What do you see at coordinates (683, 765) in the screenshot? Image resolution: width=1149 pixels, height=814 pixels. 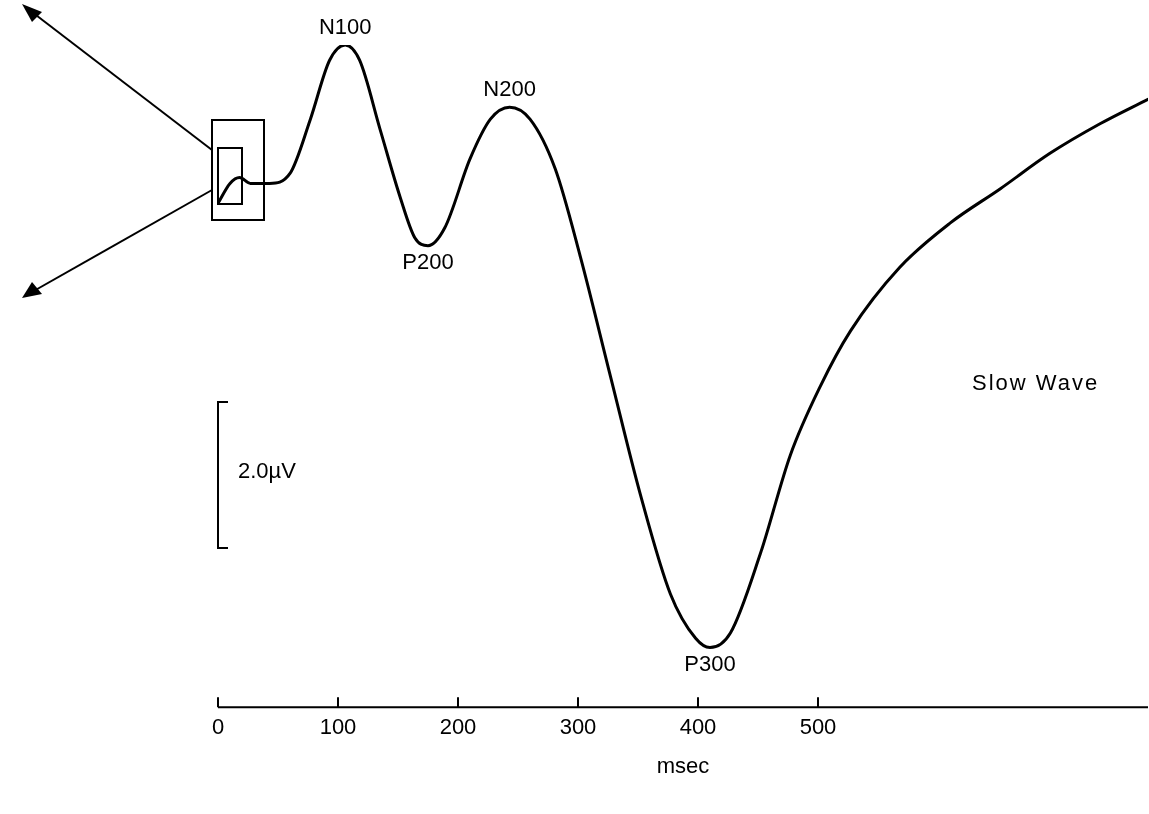 I see `x-axis-title: msec` at bounding box center [683, 765].